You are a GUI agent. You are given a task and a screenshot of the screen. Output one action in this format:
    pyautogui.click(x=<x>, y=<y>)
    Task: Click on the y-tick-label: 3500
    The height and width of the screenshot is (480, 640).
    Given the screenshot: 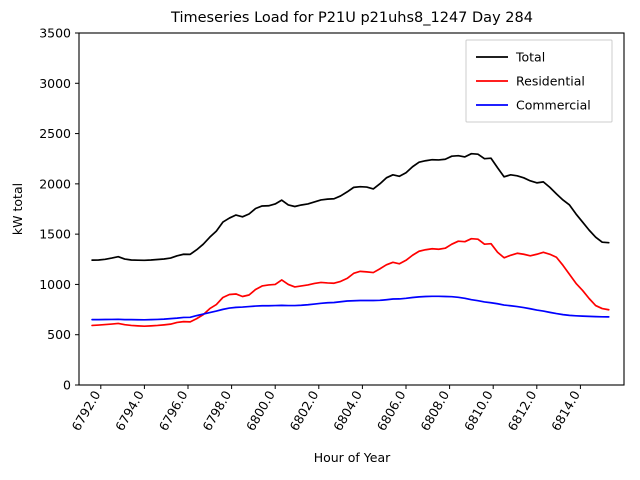 What is the action you would take?
    pyautogui.click(x=55, y=33)
    